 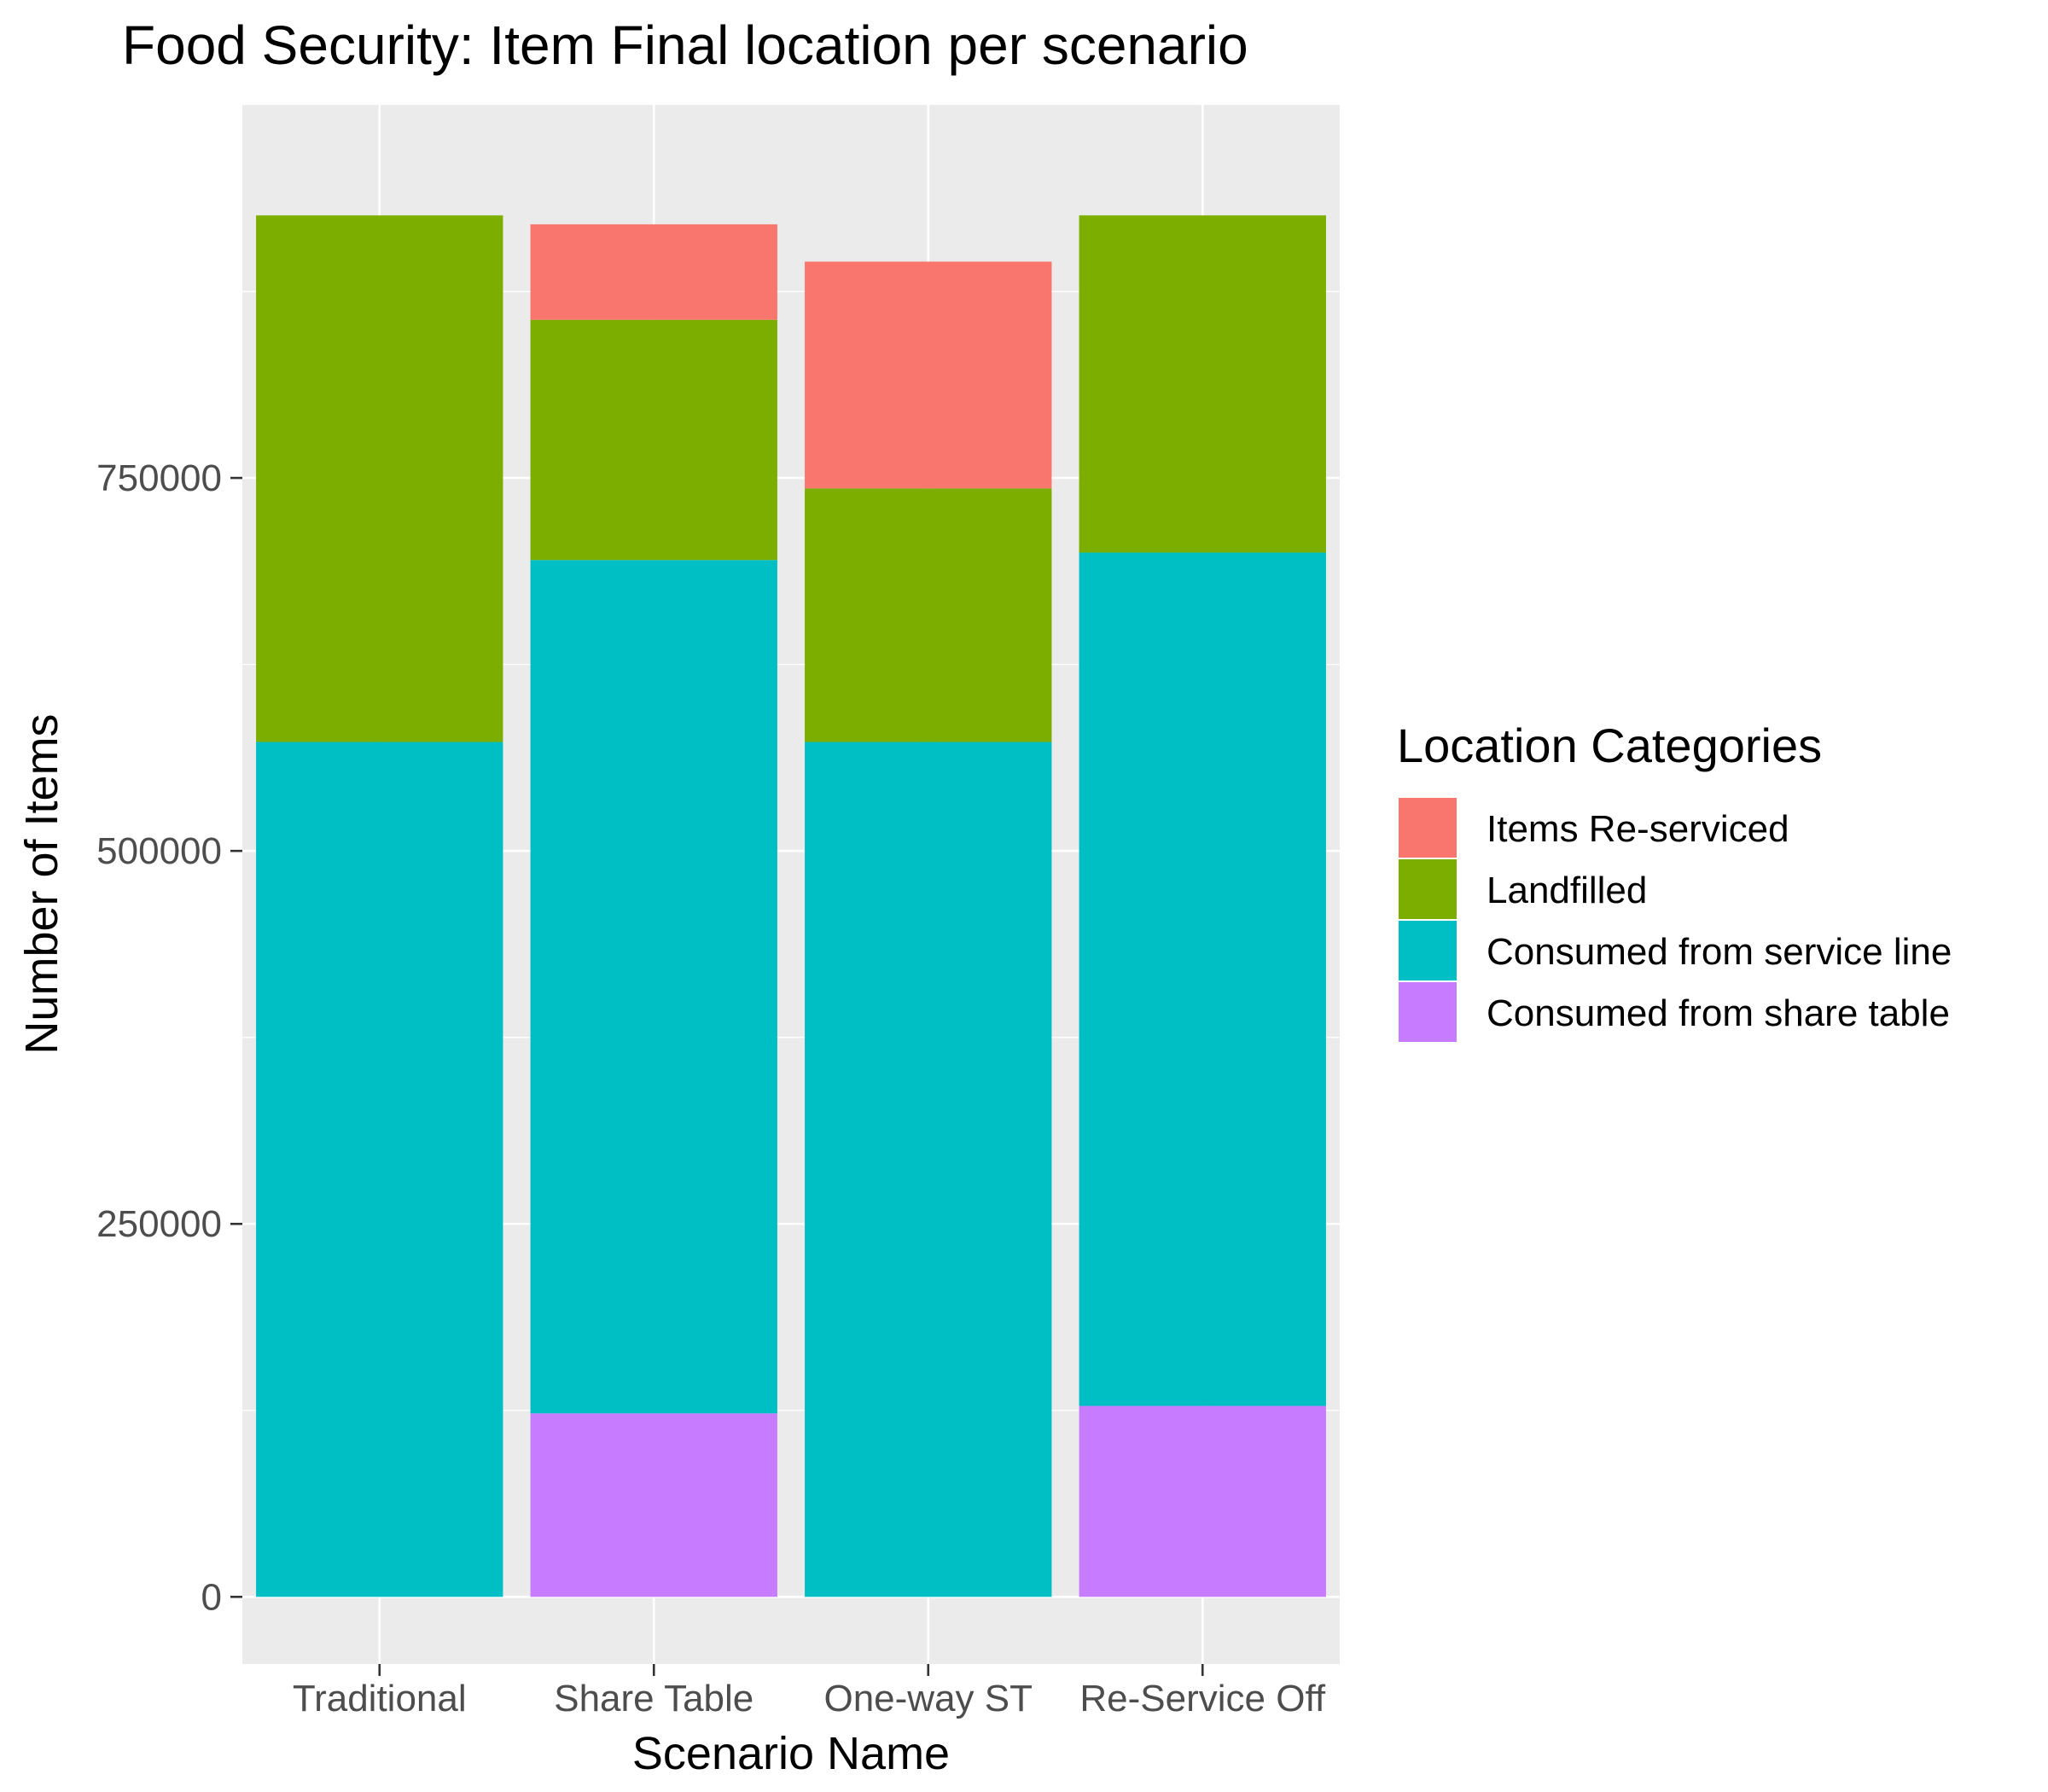 I want to click on x-axis-title: Scenario Name, so click(x=791, y=1753).